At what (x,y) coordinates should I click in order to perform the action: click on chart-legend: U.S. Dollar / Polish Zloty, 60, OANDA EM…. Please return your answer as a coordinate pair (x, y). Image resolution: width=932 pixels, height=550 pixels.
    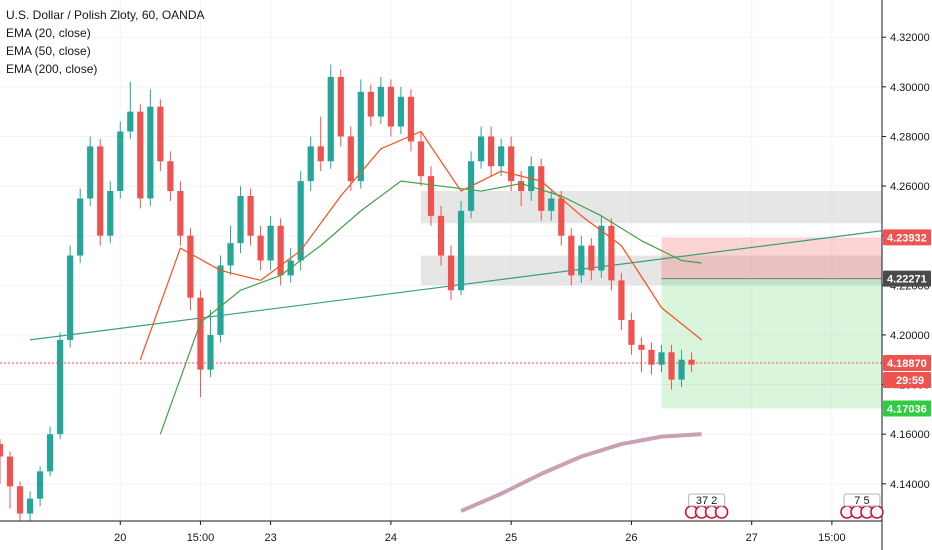
    Looking at the image, I should click on (105, 42).